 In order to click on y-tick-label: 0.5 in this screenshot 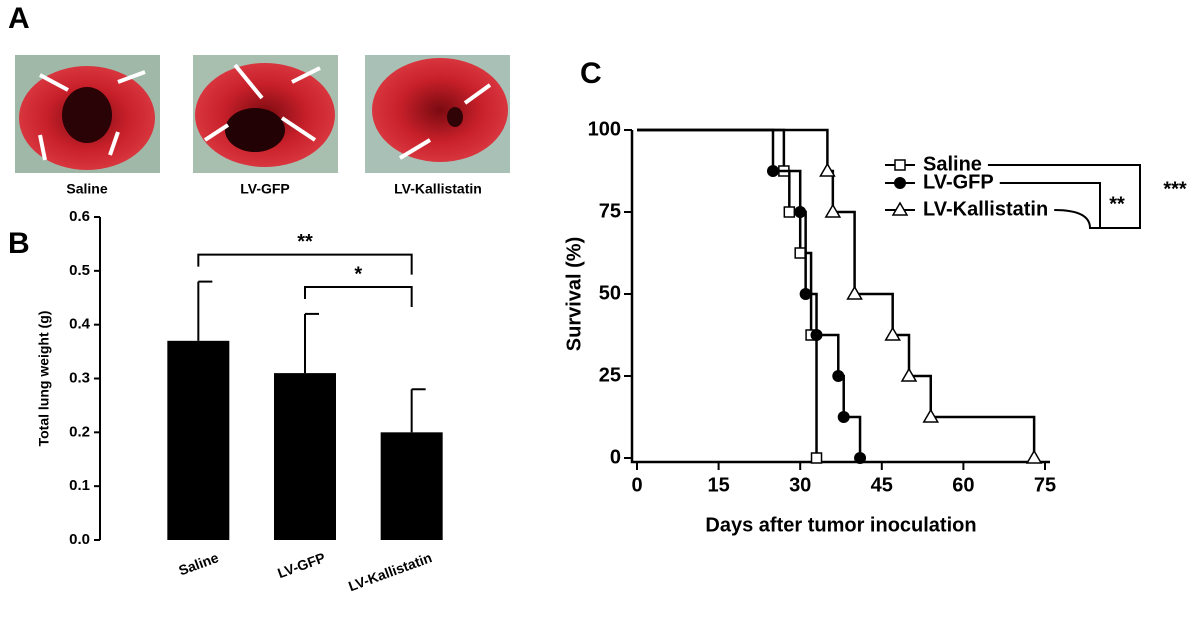, I will do `click(79, 270)`.